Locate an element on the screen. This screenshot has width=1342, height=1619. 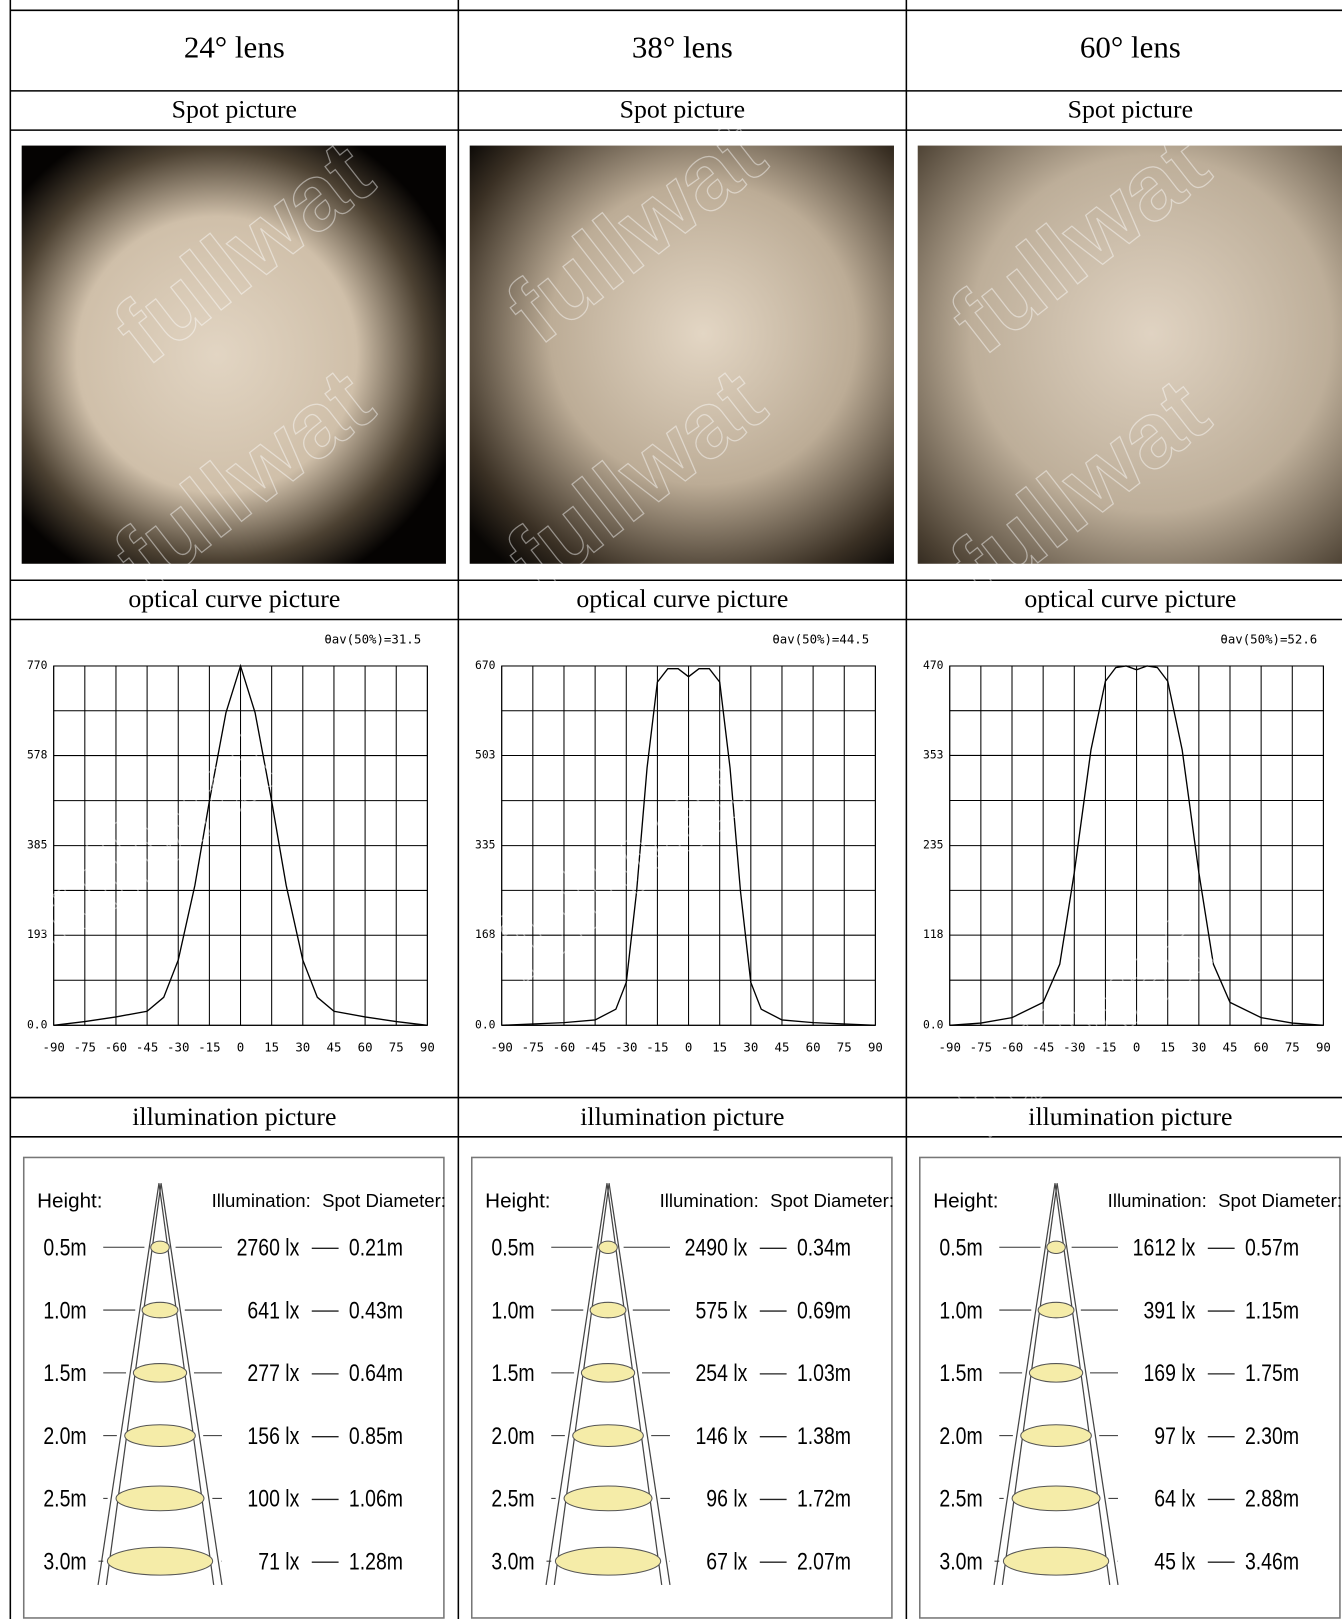
y-tick-label: 168 is located at coordinates (485, 934).